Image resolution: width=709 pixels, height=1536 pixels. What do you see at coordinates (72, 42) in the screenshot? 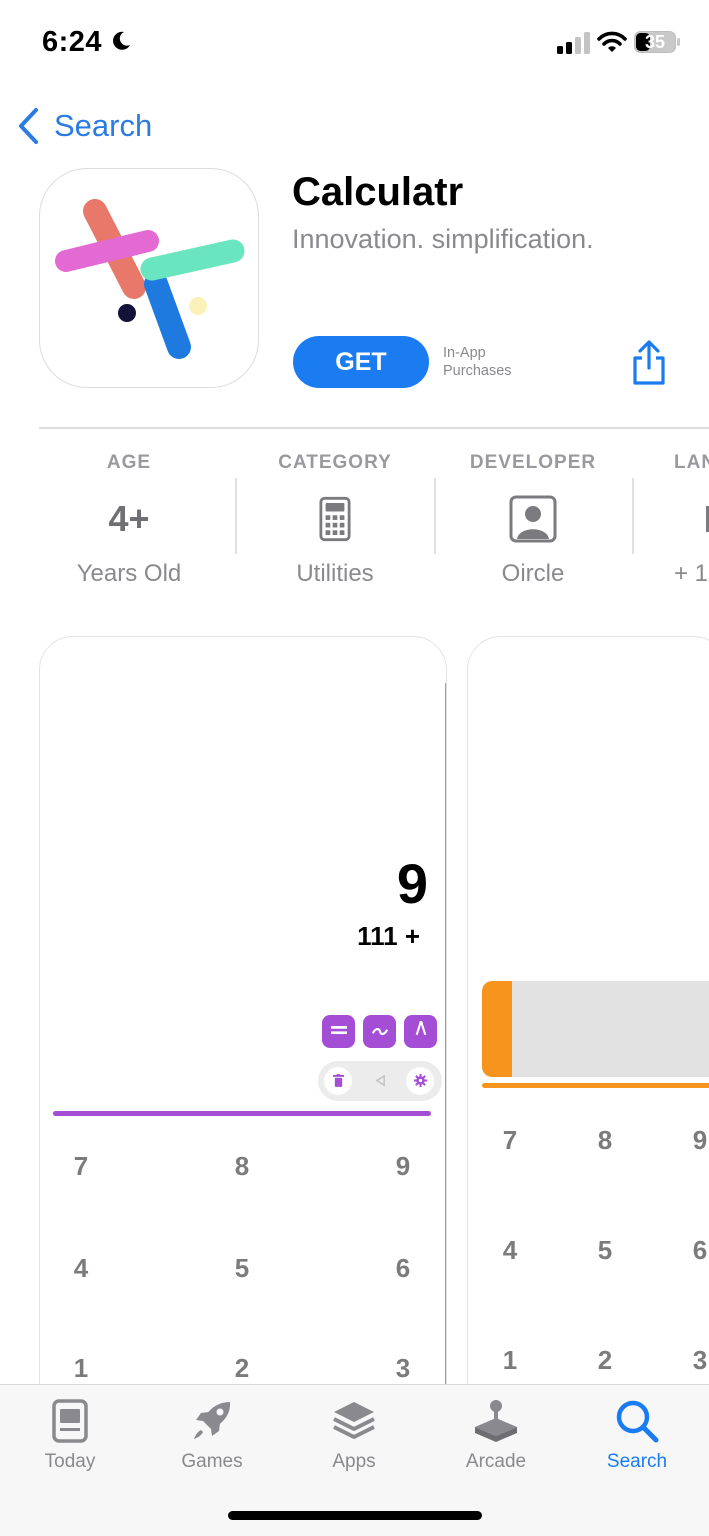
I see `status-time: 6:24` at bounding box center [72, 42].